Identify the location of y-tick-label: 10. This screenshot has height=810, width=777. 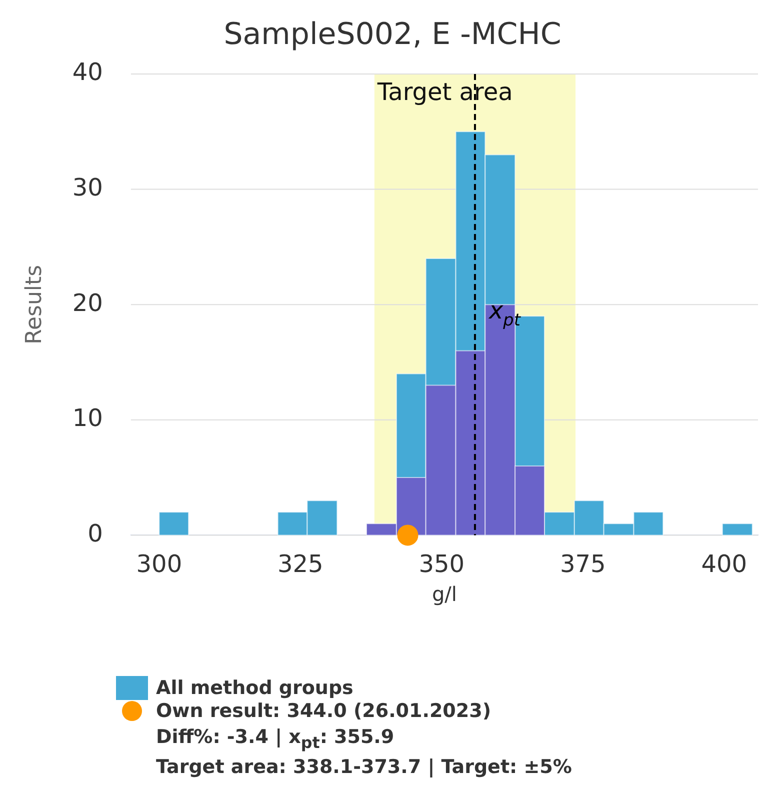
(87, 418).